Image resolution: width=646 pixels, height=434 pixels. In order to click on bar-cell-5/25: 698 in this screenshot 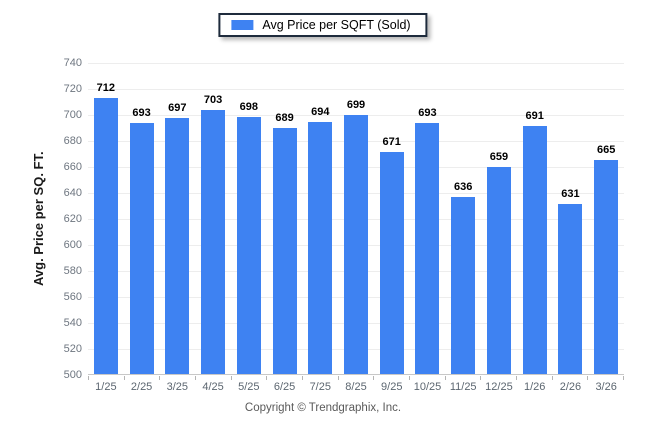, I will do `click(249, 218)`.